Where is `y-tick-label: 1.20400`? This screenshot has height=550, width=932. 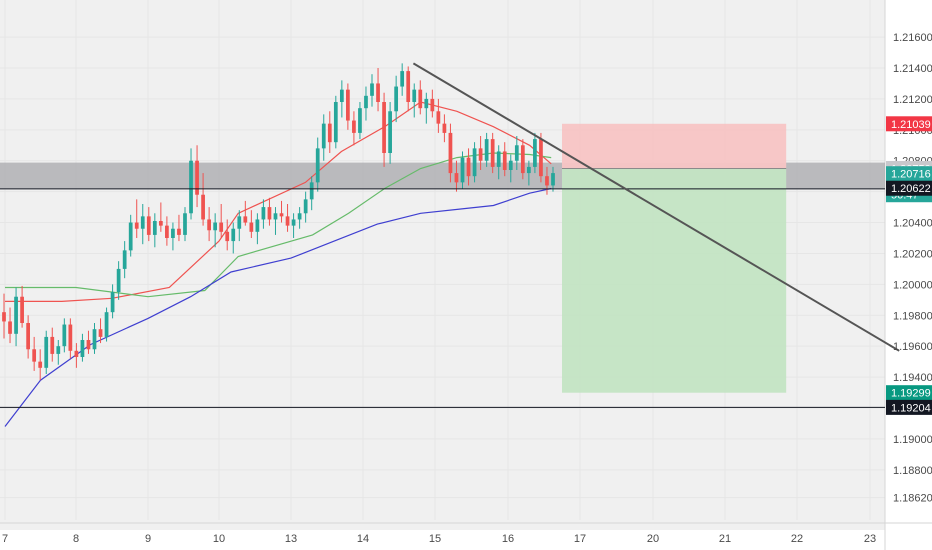
y-tick-label: 1.20400 is located at coordinates (912, 224).